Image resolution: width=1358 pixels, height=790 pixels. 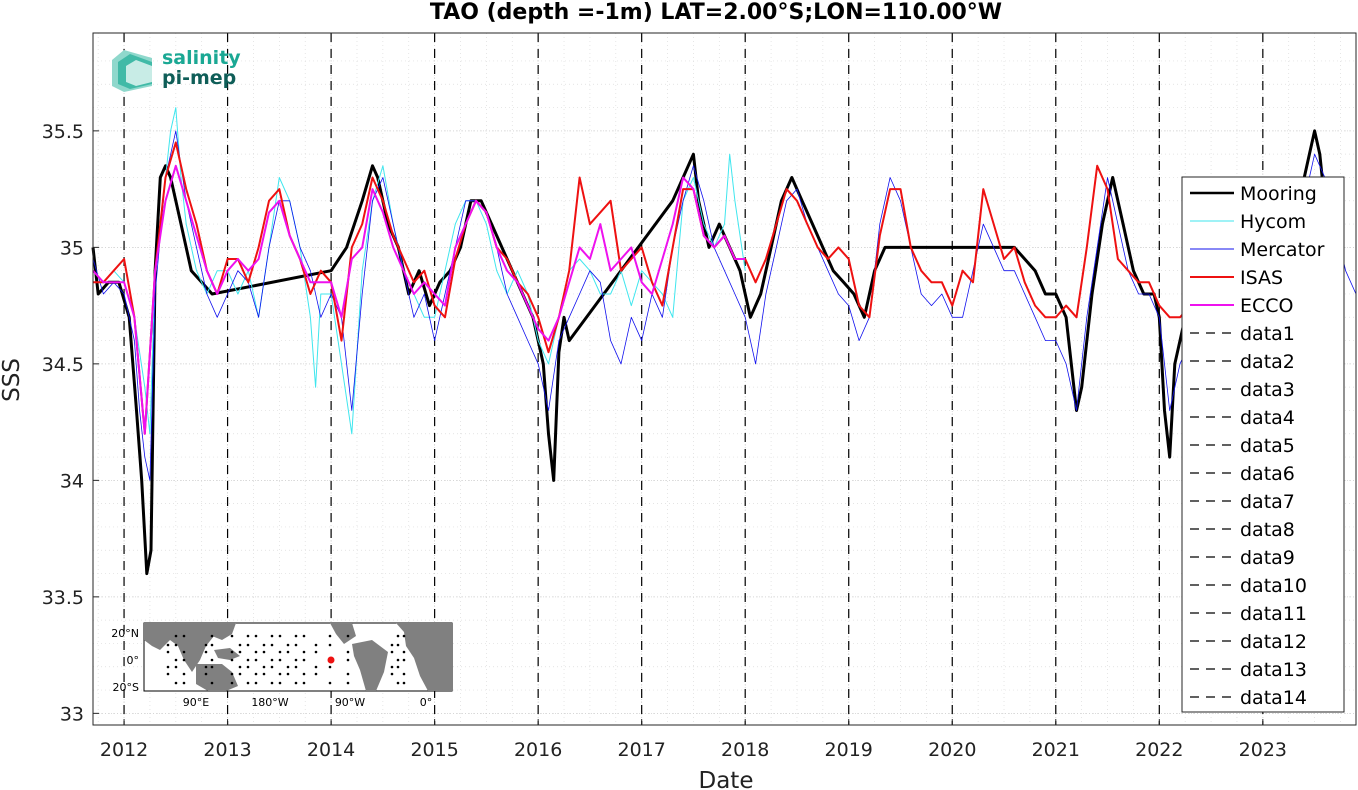 I want to click on legend-label-data10: data10, so click(x=1273, y=586).